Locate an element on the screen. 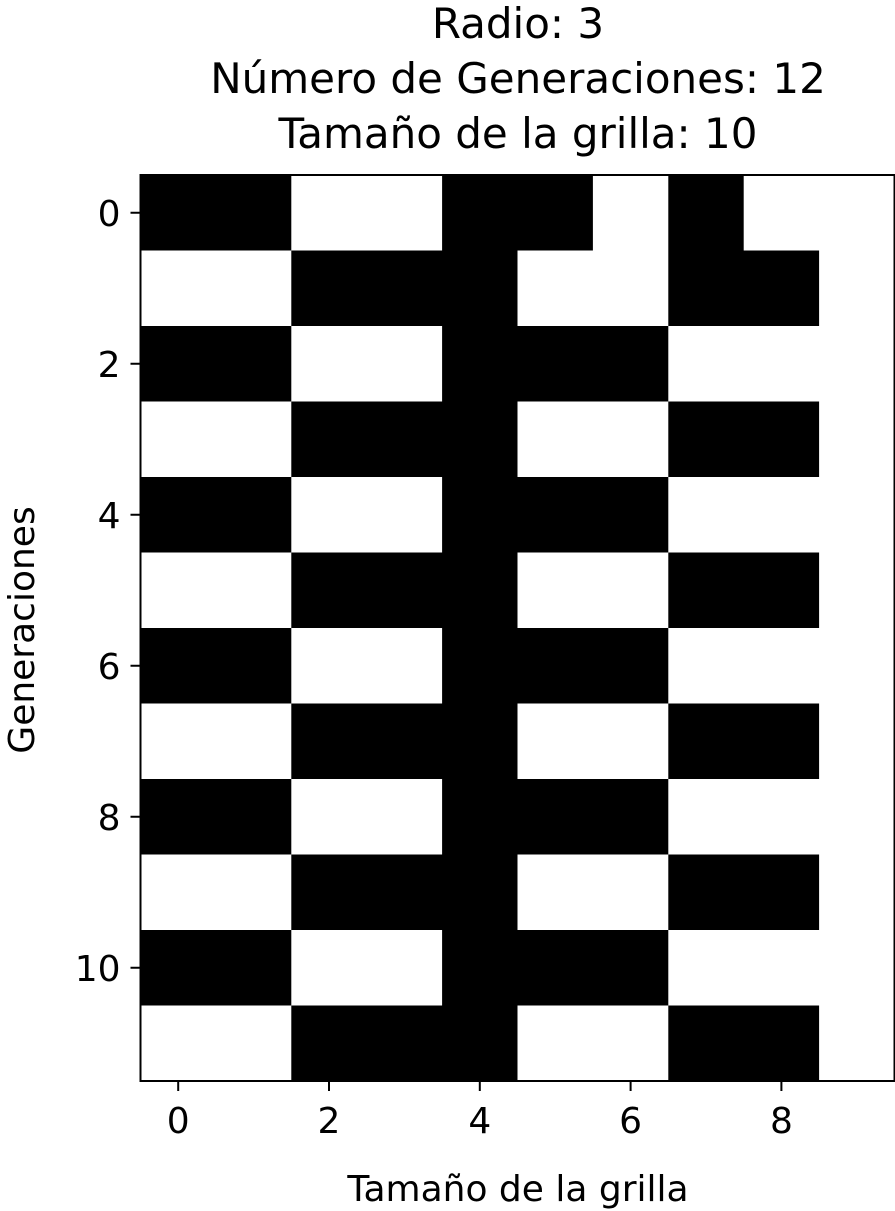 Image resolution: width=895 pixels, height=1211 pixels. x-tick-label: 0 is located at coordinates (178, 1121).